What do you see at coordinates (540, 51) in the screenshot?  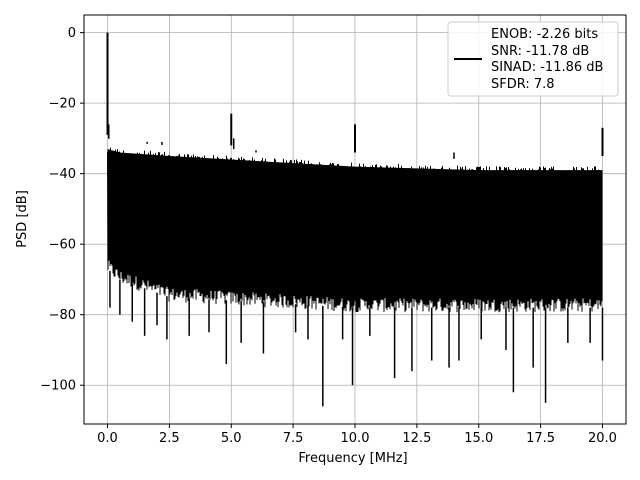 I see `legend-entry-snr: SNR: -11.78 dB` at bounding box center [540, 51].